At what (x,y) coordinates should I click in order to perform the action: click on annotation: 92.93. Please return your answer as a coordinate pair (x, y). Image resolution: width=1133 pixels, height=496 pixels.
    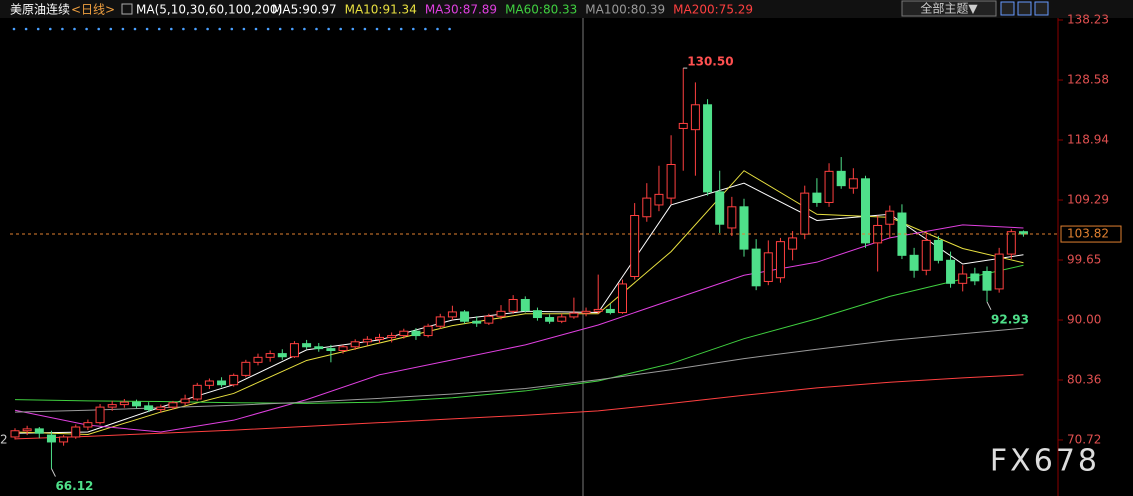
    Looking at the image, I should click on (1010, 319).